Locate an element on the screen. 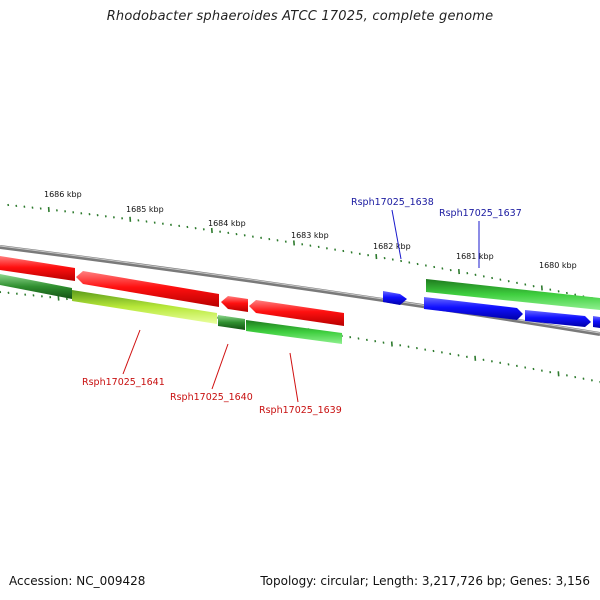  gene-label-rsph17025-1639: Rsph17025_1639 is located at coordinates (300, 410).